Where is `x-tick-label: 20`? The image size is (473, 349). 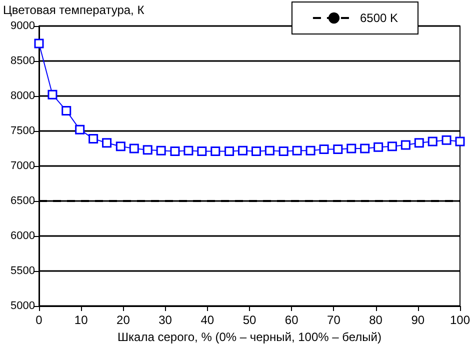
x-tick-label: 20 is located at coordinates (123, 320).